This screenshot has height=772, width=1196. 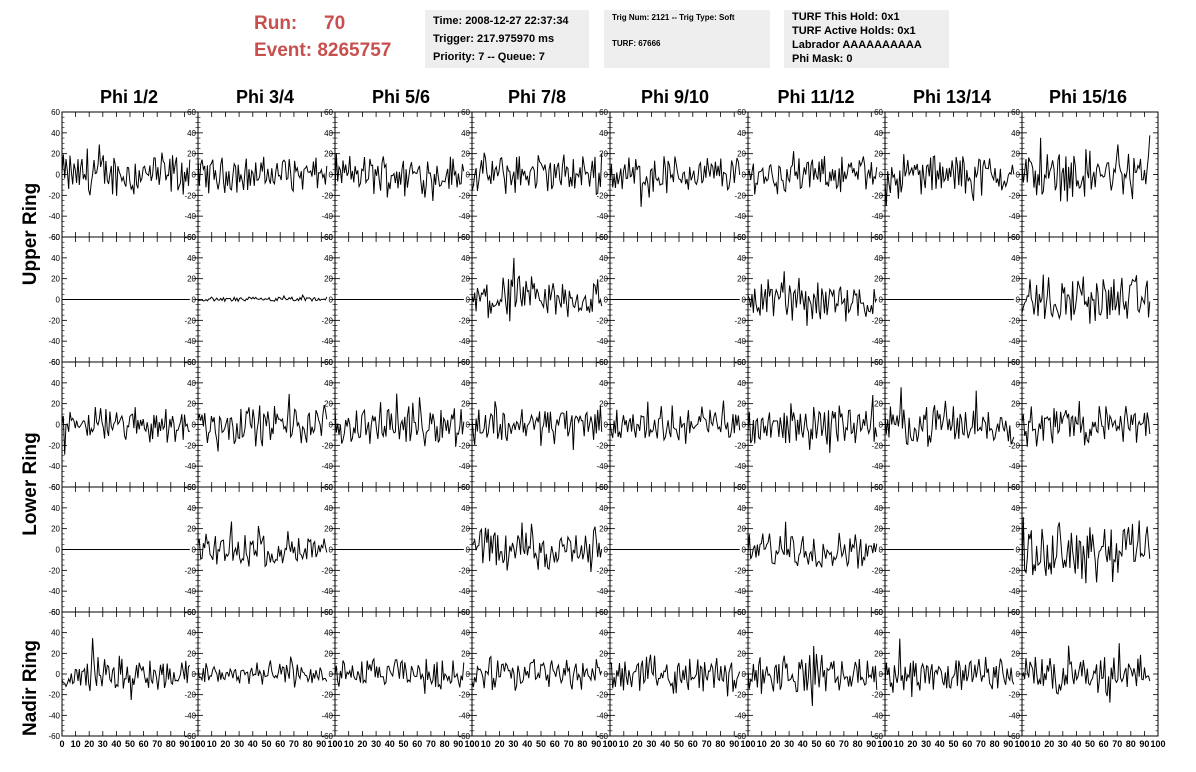 I want to click on column-header: Phi 15/16, so click(x=1088, y=97).